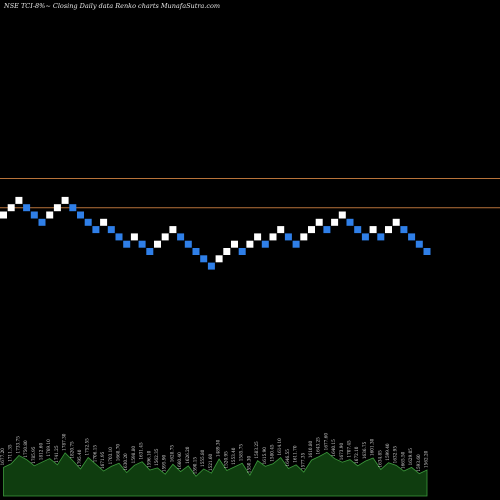  I want to click on volume-label: 1677.20, so click(2, 457).